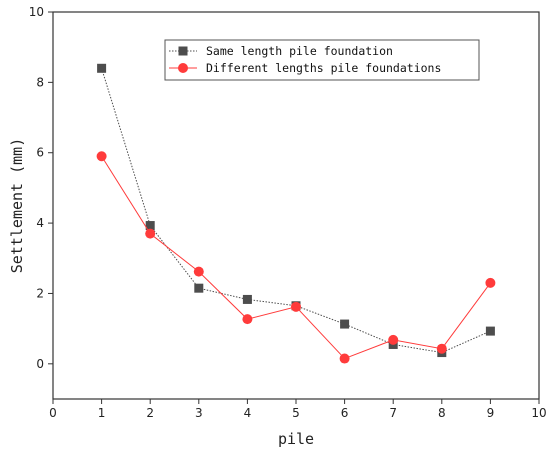 The image size is (550, 460). I want to click on y-tick-label: 4, so click(40, 223).